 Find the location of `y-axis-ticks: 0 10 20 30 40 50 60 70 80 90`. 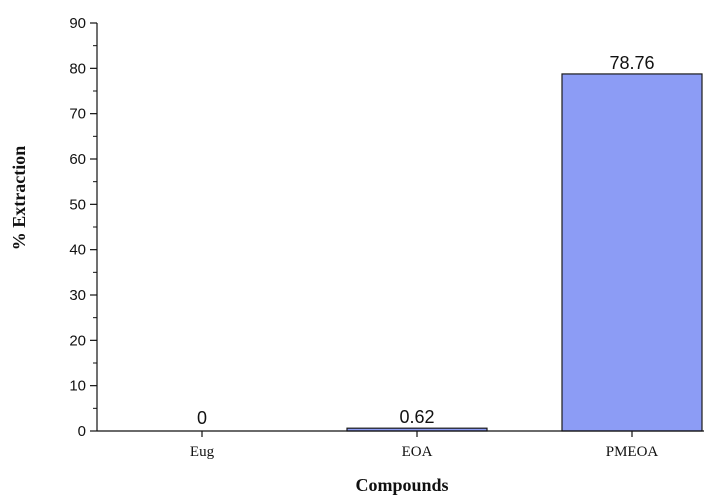

y-axis-ticks: 0 10 20 30 40 50 60 70 80 90 is located at coordinates (83, 227).